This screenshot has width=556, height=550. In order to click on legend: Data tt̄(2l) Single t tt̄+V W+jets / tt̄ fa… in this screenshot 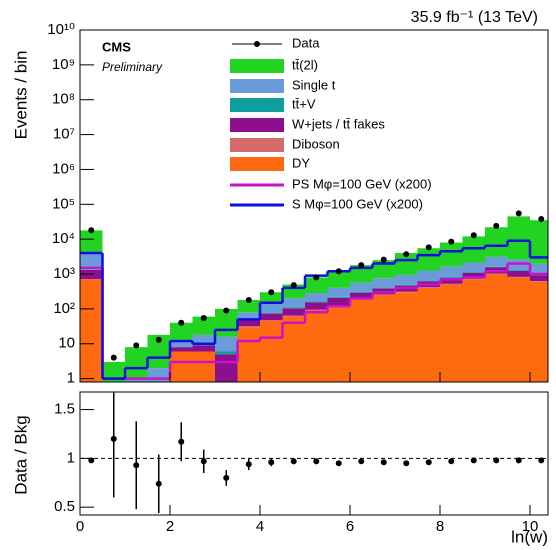, I will do `click(331, 123)`.